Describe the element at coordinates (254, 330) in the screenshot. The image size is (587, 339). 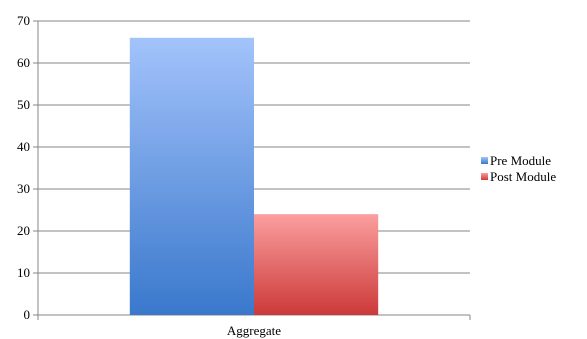
I see `x-tick-label: Aggregate` at that location.